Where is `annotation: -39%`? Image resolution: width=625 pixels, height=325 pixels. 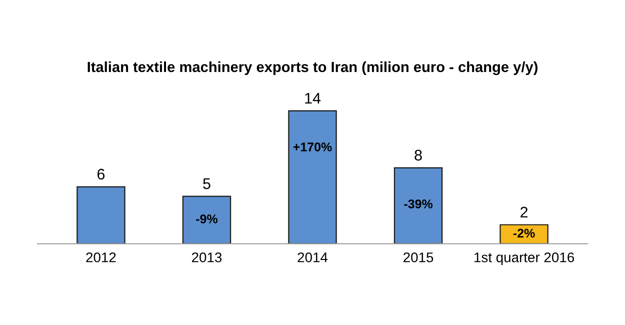
annotation: -39% is located at coordinates (418, 204).